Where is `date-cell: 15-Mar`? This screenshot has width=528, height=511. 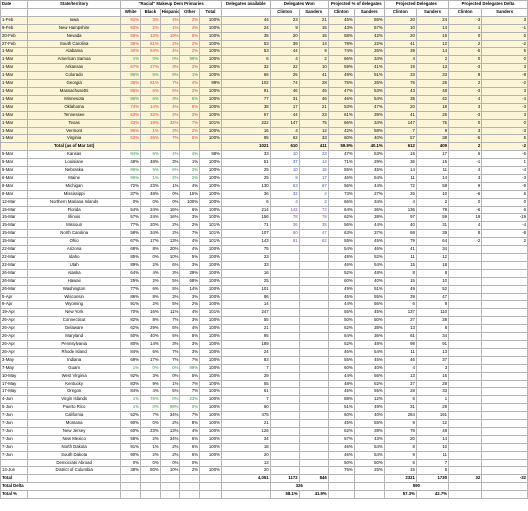 date-cell: 15-Mar is located at coordinates (14, 218).